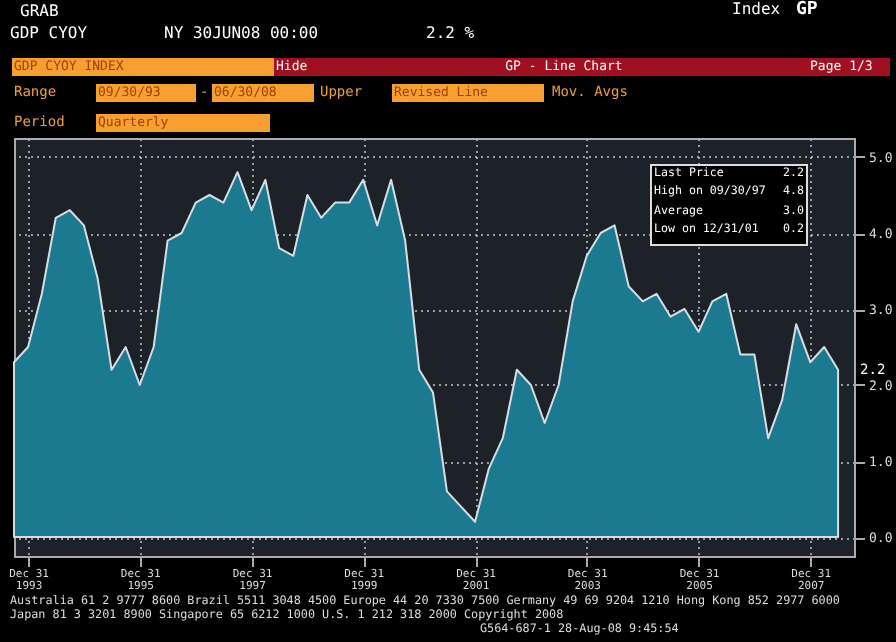 The height and width of the screenshot is (642, 896). I want to click on text: 2.2 %, so click(450, 33).